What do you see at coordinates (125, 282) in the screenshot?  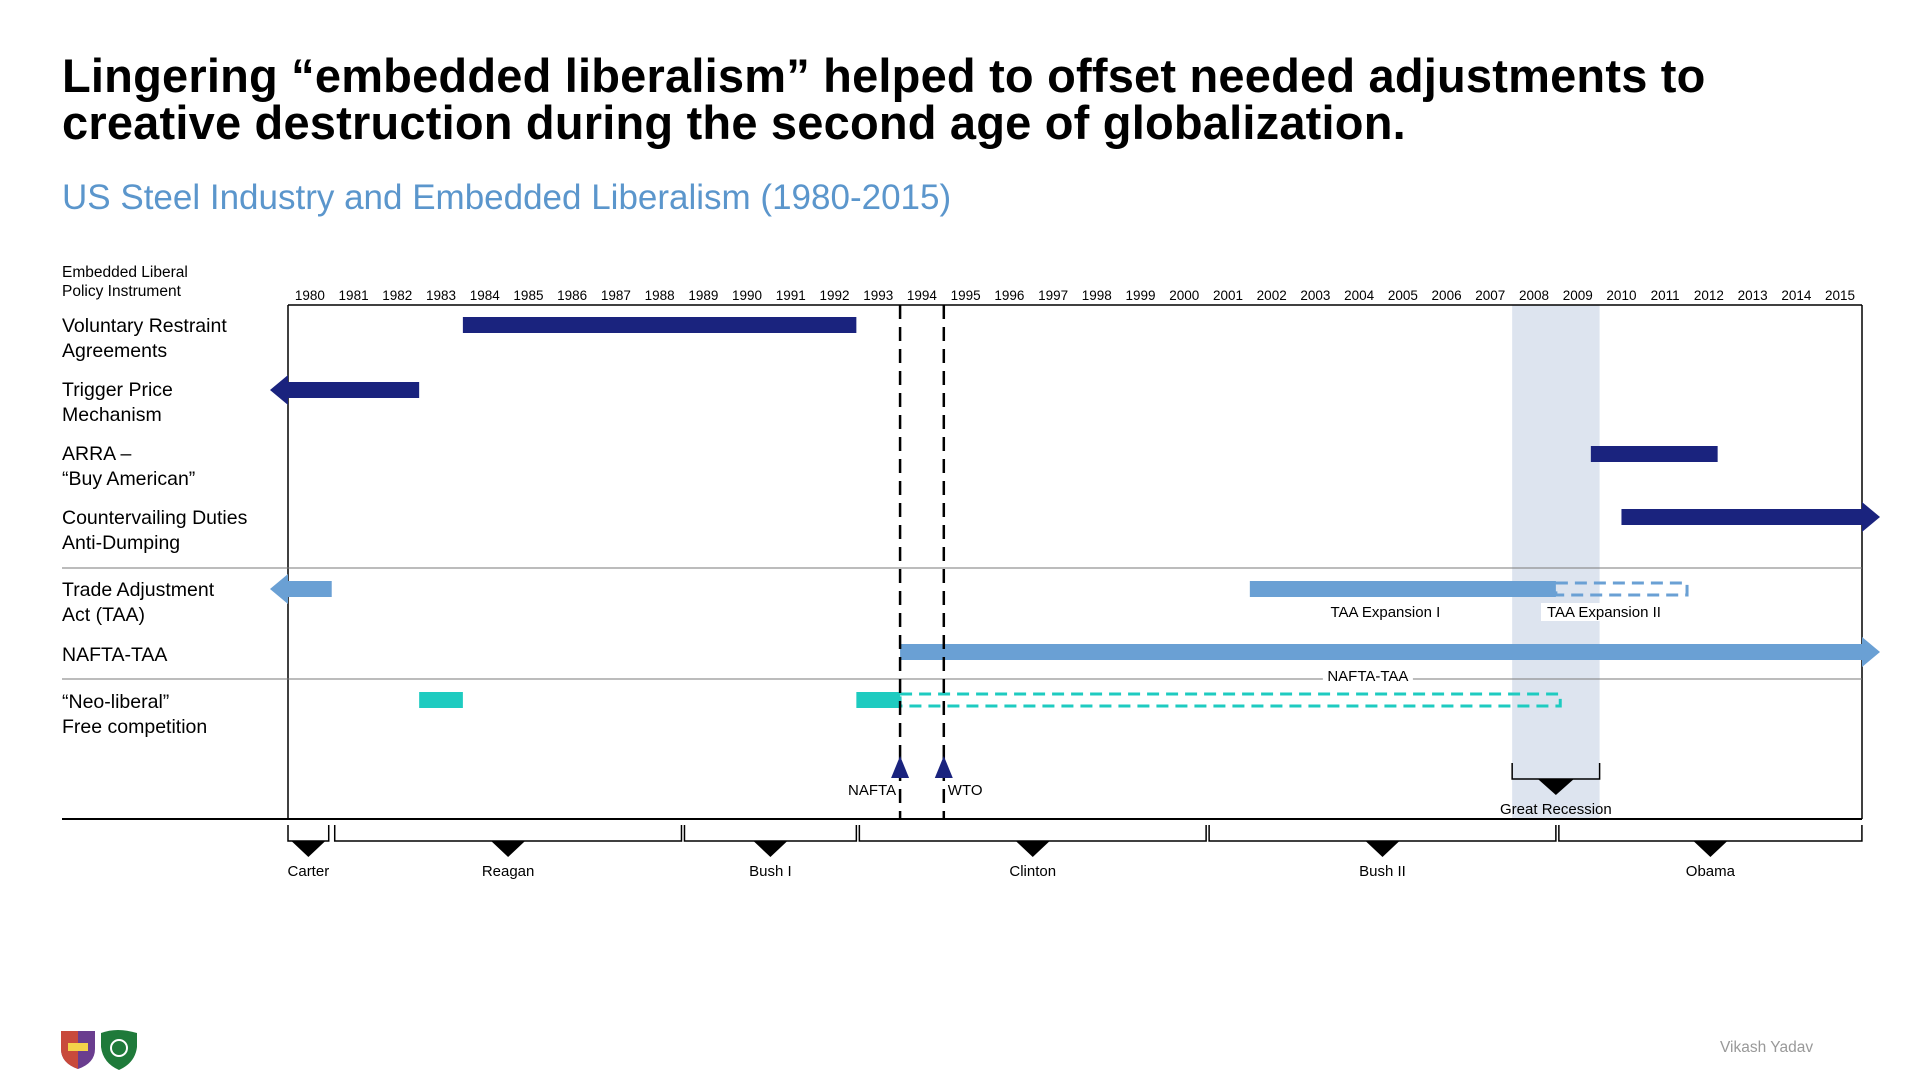 I see `column-header: Embedded Liberal Policy Instrument` at bounding box center [125, 282].